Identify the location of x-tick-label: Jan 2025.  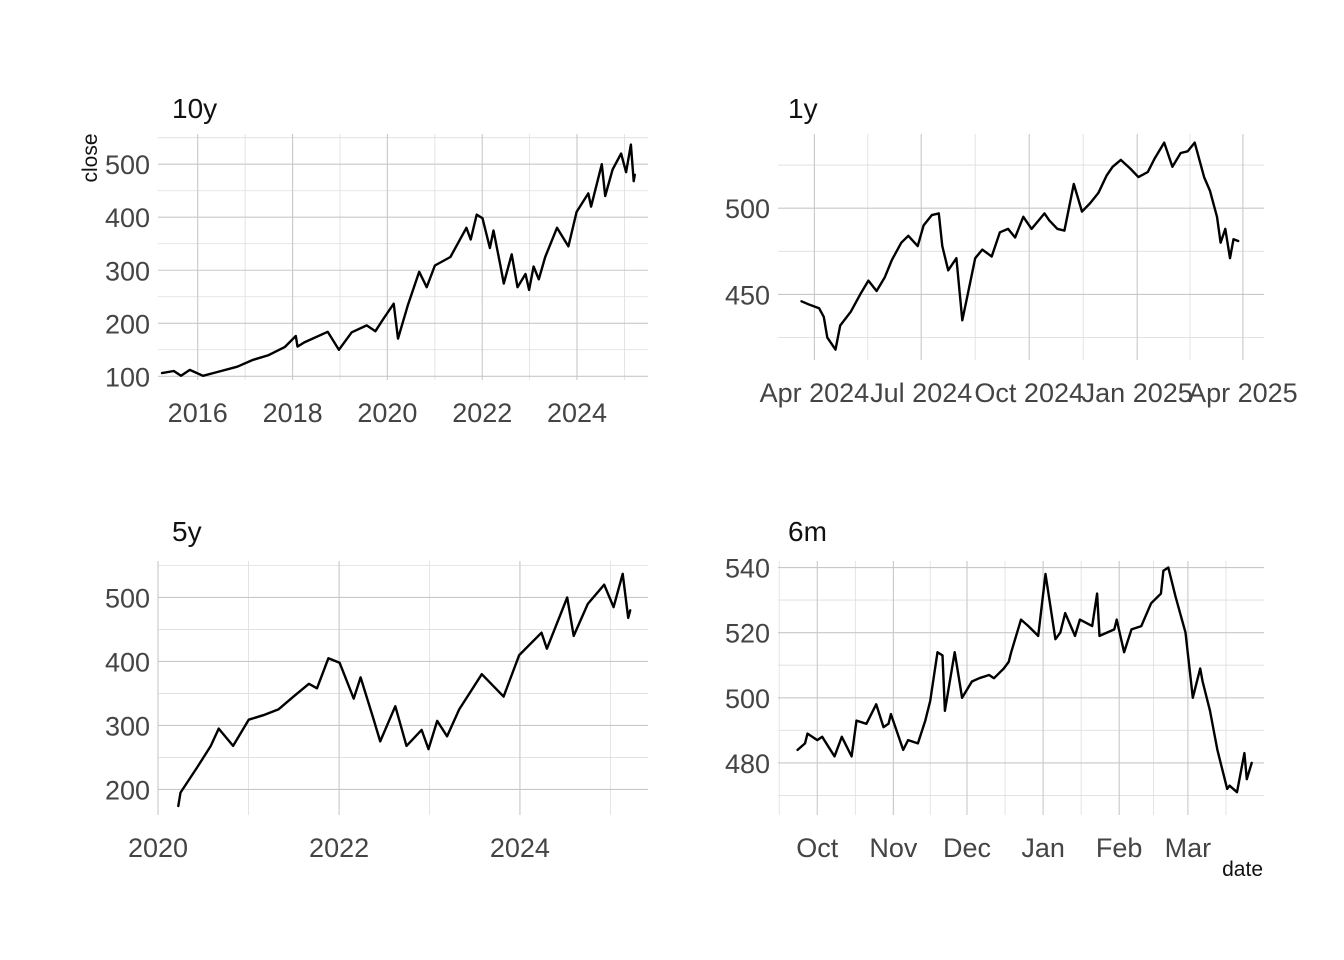
(1137, 393).